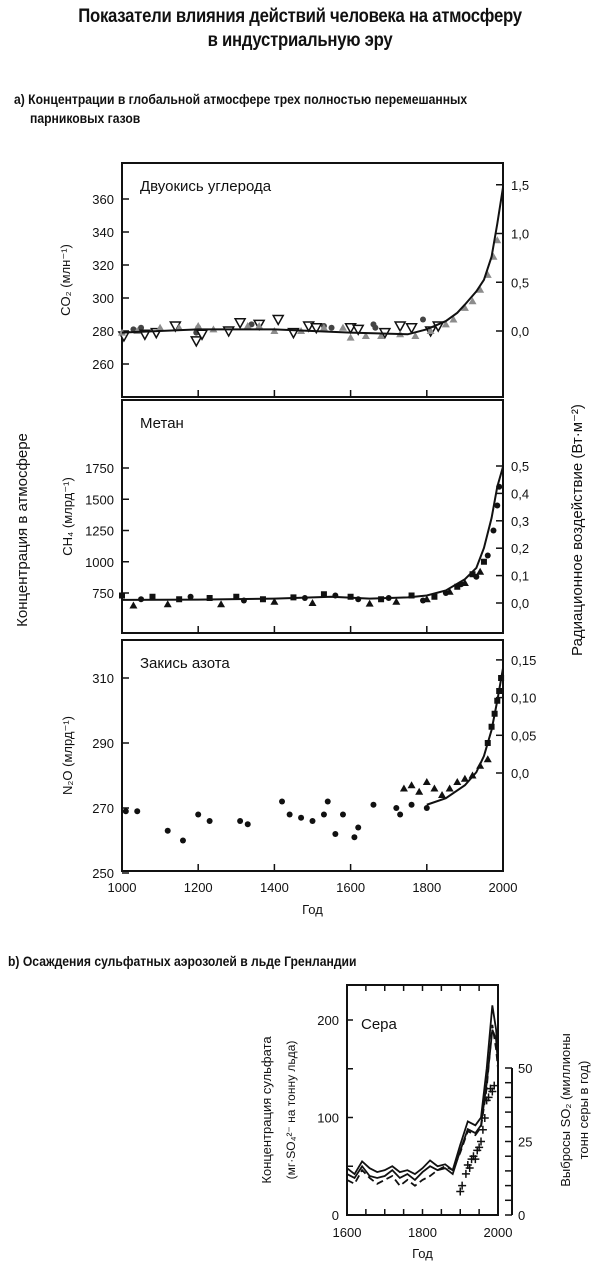  What do you see at coordinates (498, 1232) in the screenshot?
I see `x-tick-label: 2000` at bounding box center [498, 1232].